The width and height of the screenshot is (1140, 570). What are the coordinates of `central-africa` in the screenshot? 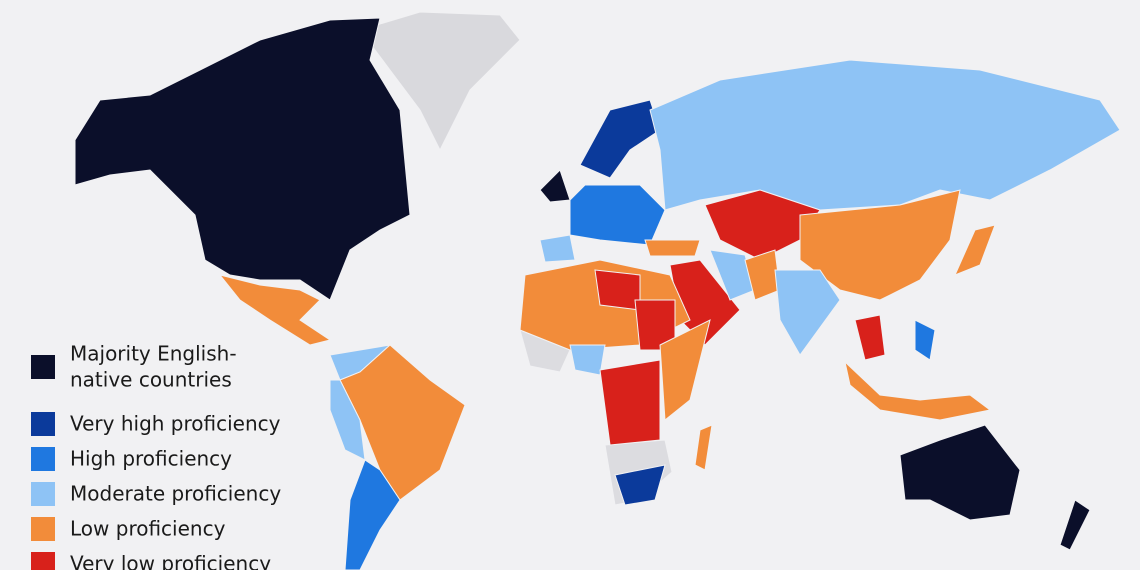 It's located at (630, 402).